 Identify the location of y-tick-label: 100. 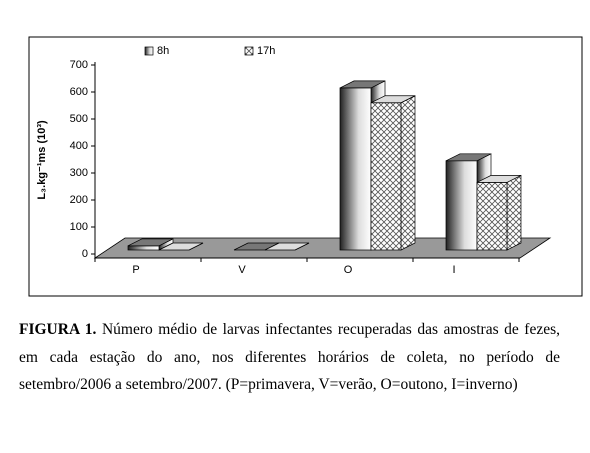
(79, 227).